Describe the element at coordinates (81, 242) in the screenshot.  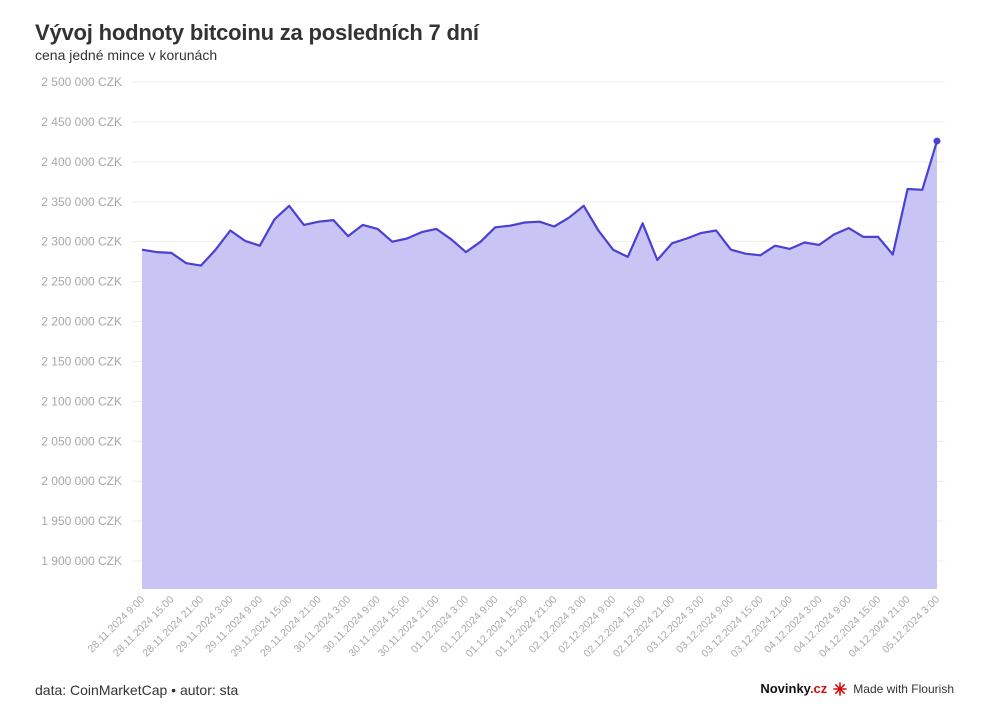
I see `y-tick-label: 2 300 000 CZK` at that location.